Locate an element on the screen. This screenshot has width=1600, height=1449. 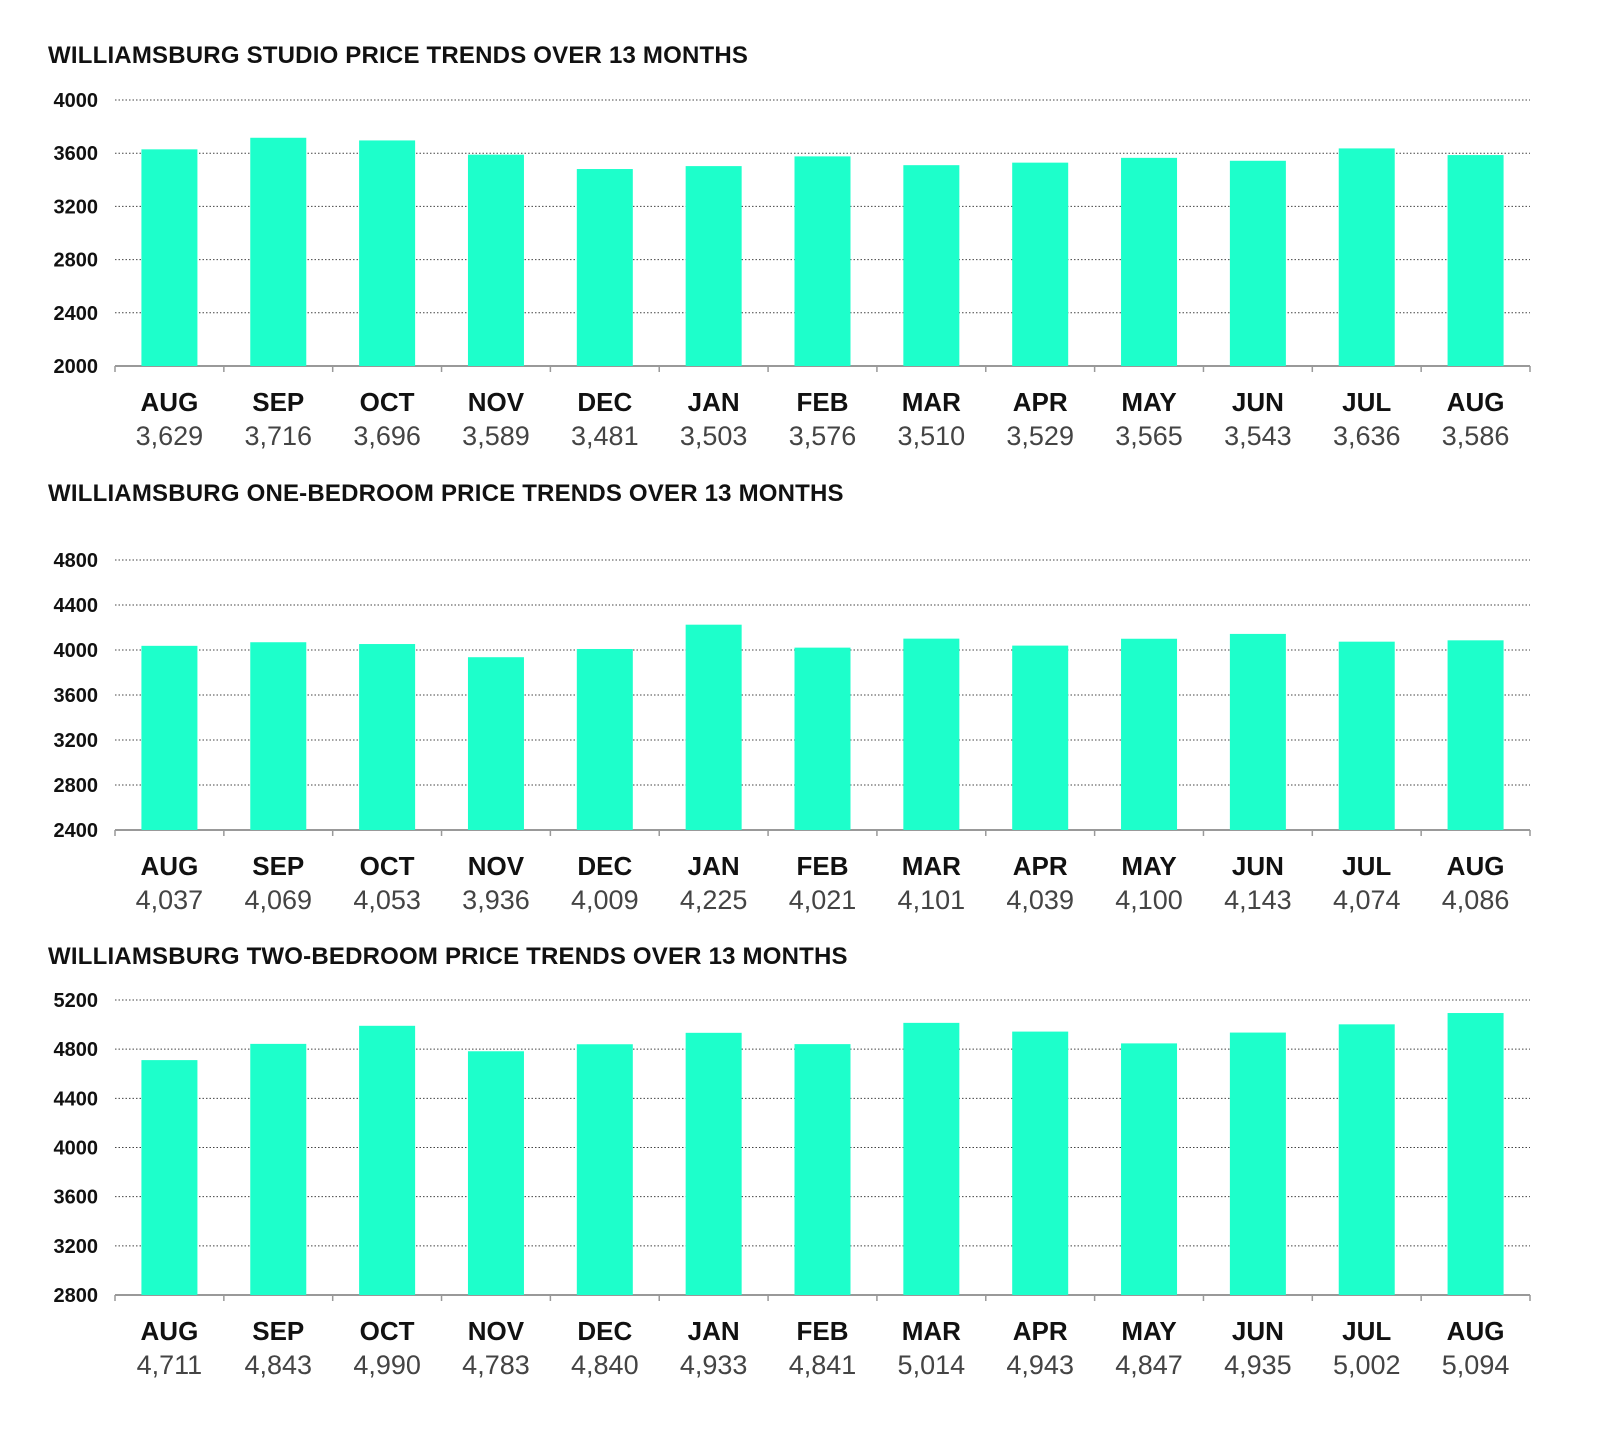
x-value-label: 4,225 is located at coordinates (714, 900).